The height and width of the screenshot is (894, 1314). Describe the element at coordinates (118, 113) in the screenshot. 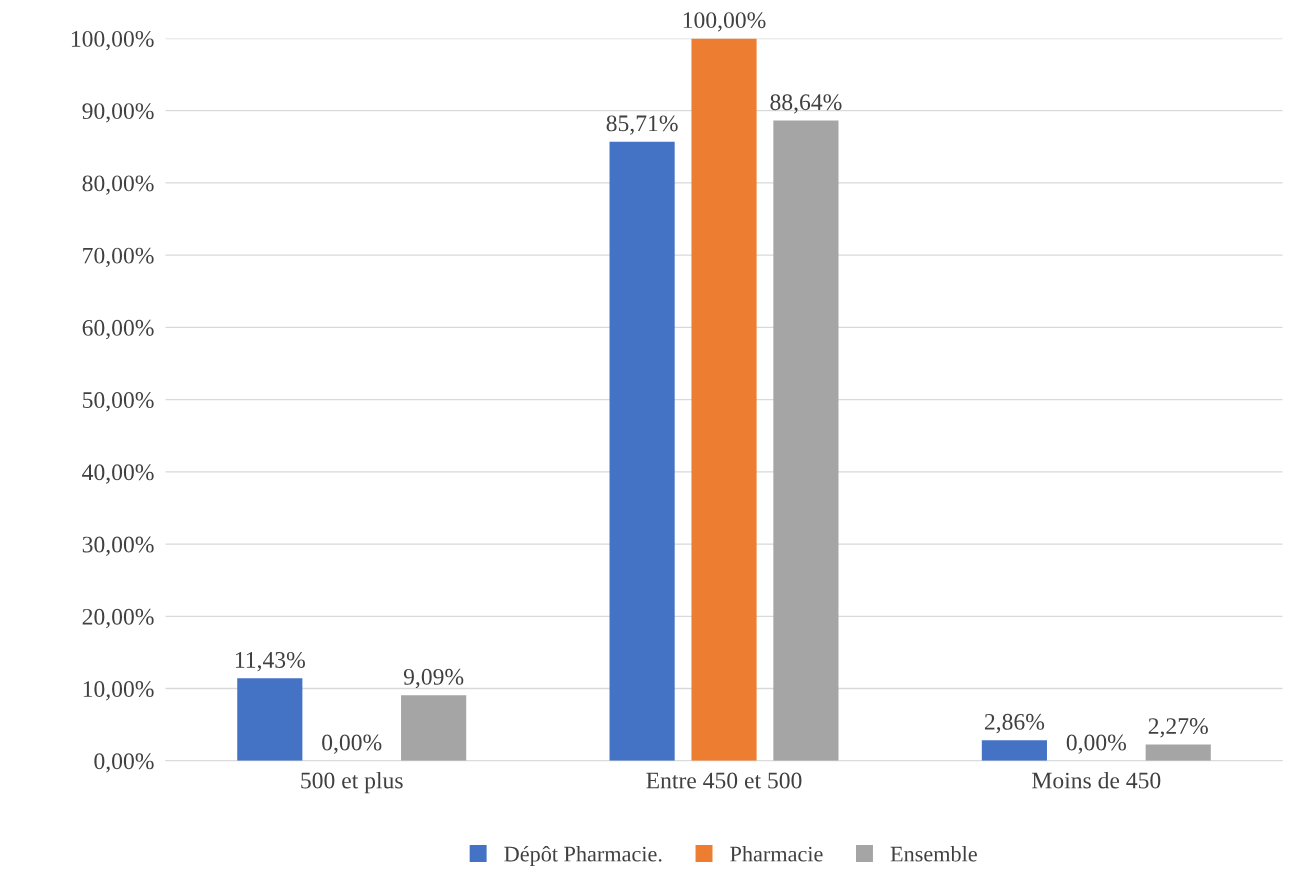

I see `y-tick-label: 90,00%` at that location.